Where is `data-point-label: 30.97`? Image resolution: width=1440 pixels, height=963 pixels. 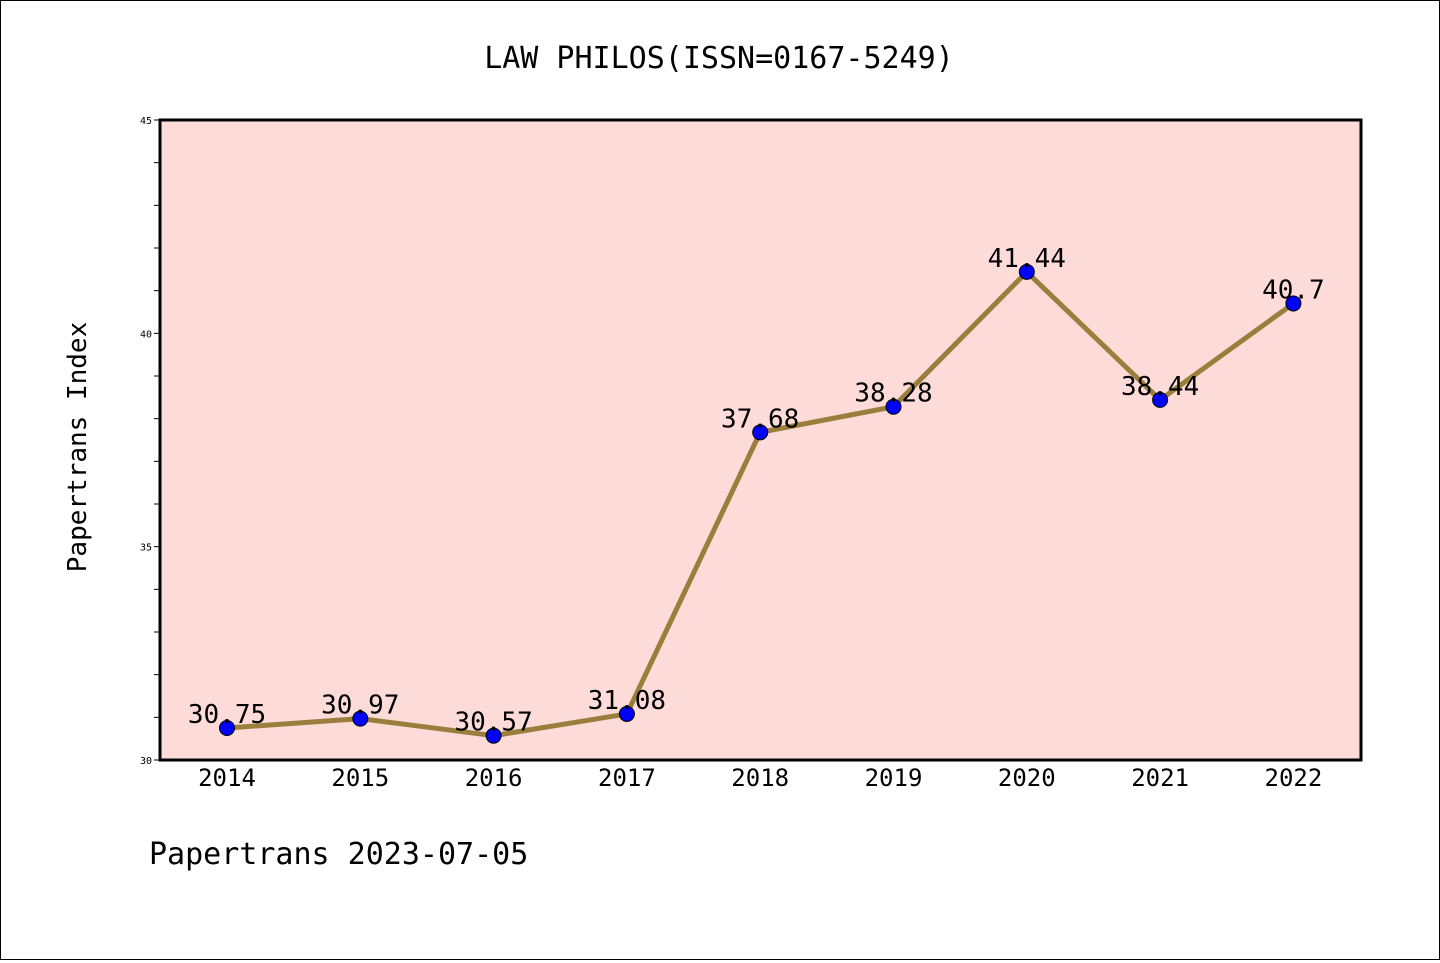
data-point-label: 30.97 is located at coordinates (360, 706).